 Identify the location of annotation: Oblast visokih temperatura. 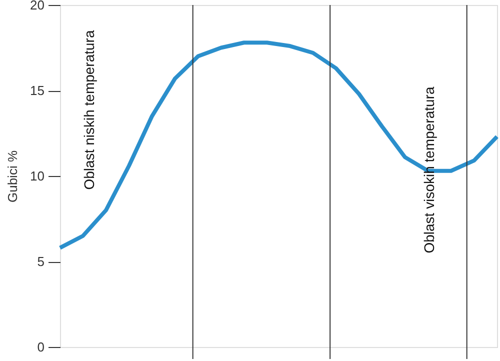
(429, 170).